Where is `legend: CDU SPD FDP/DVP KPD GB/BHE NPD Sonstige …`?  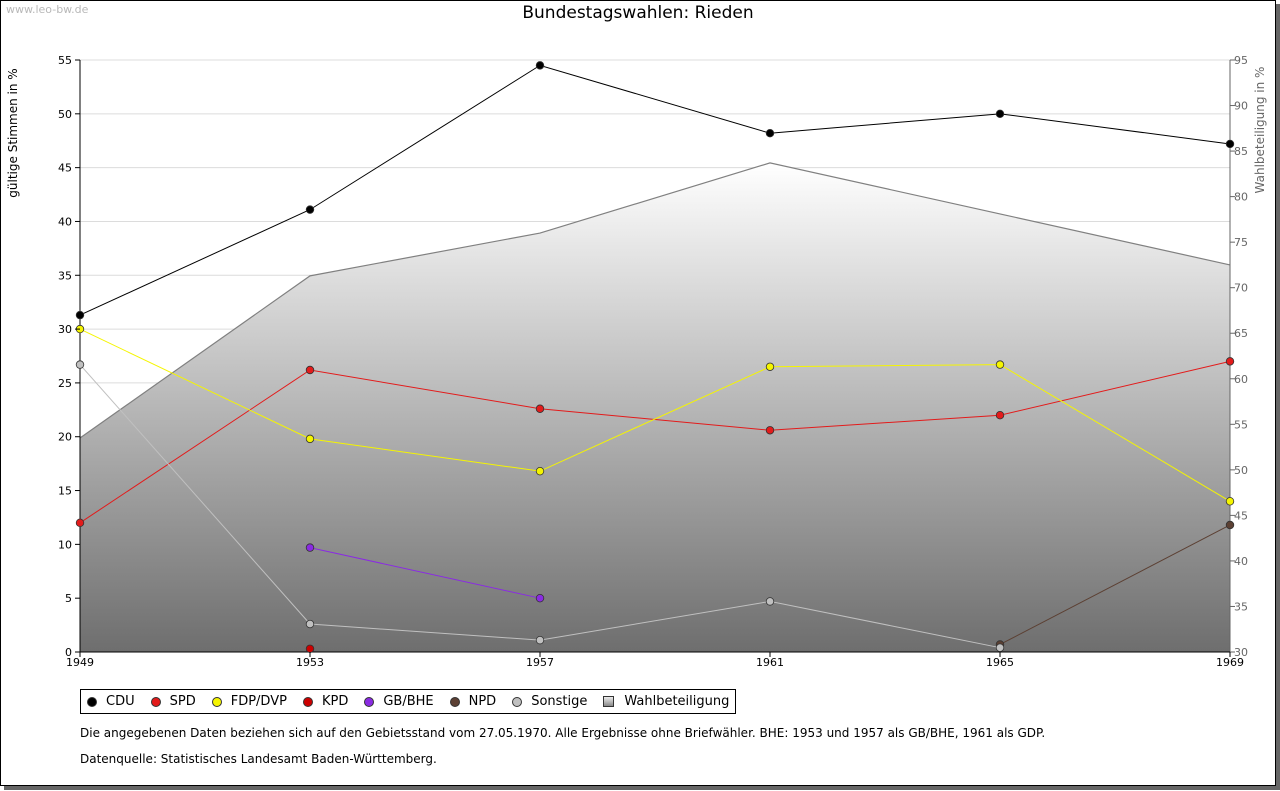
legend: CDU SPD FDP/DVP KPD GB/BHE NPD Sonstige … is located at coordinates (408, 701).